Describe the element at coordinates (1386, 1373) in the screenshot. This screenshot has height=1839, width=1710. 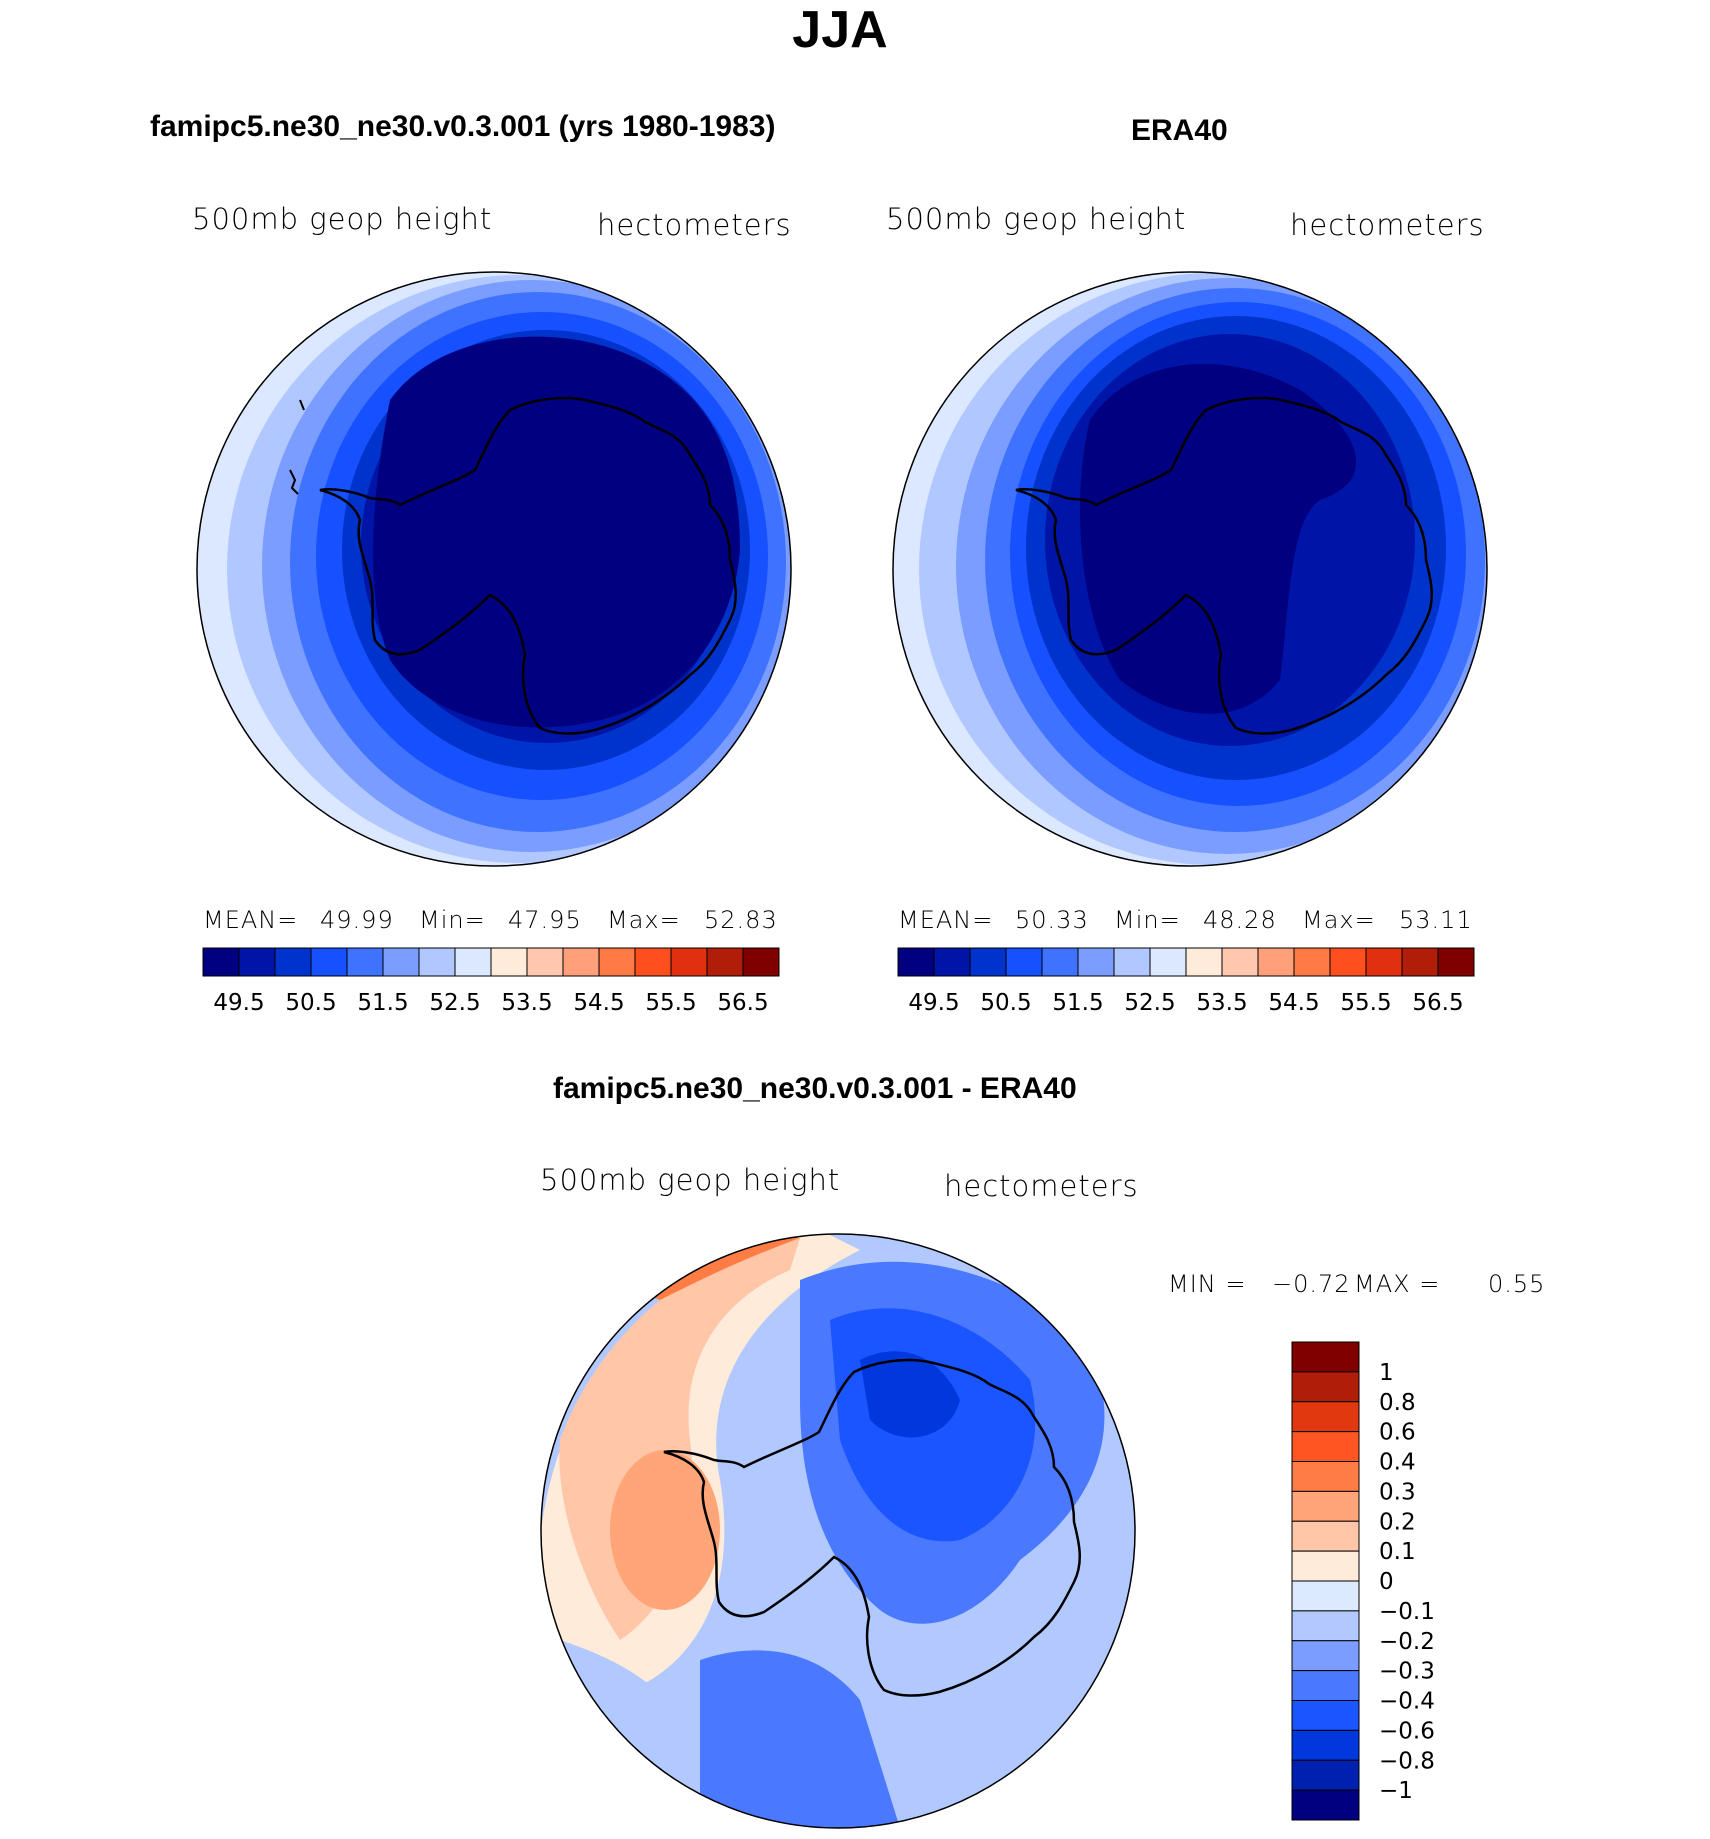
I see `colorbar-tick-label: 1` at that location.